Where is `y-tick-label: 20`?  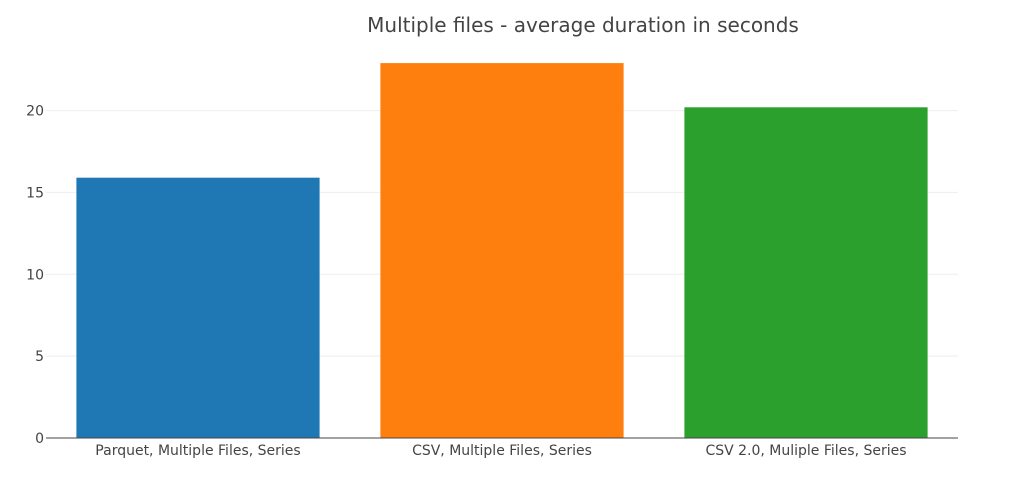
y-tick-label: 20 is located at coordinates (35, 112).